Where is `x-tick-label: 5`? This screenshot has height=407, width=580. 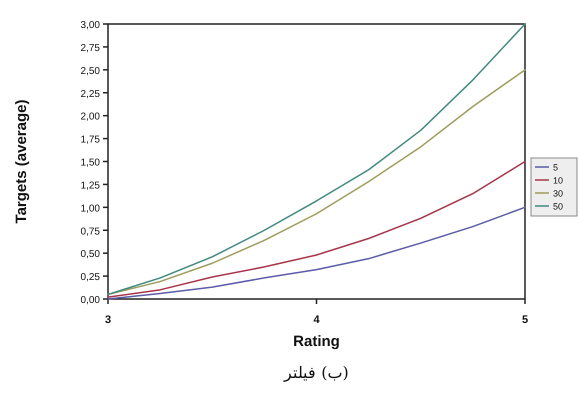 x-tick-label: 5 is located at coordinates (525, 320).